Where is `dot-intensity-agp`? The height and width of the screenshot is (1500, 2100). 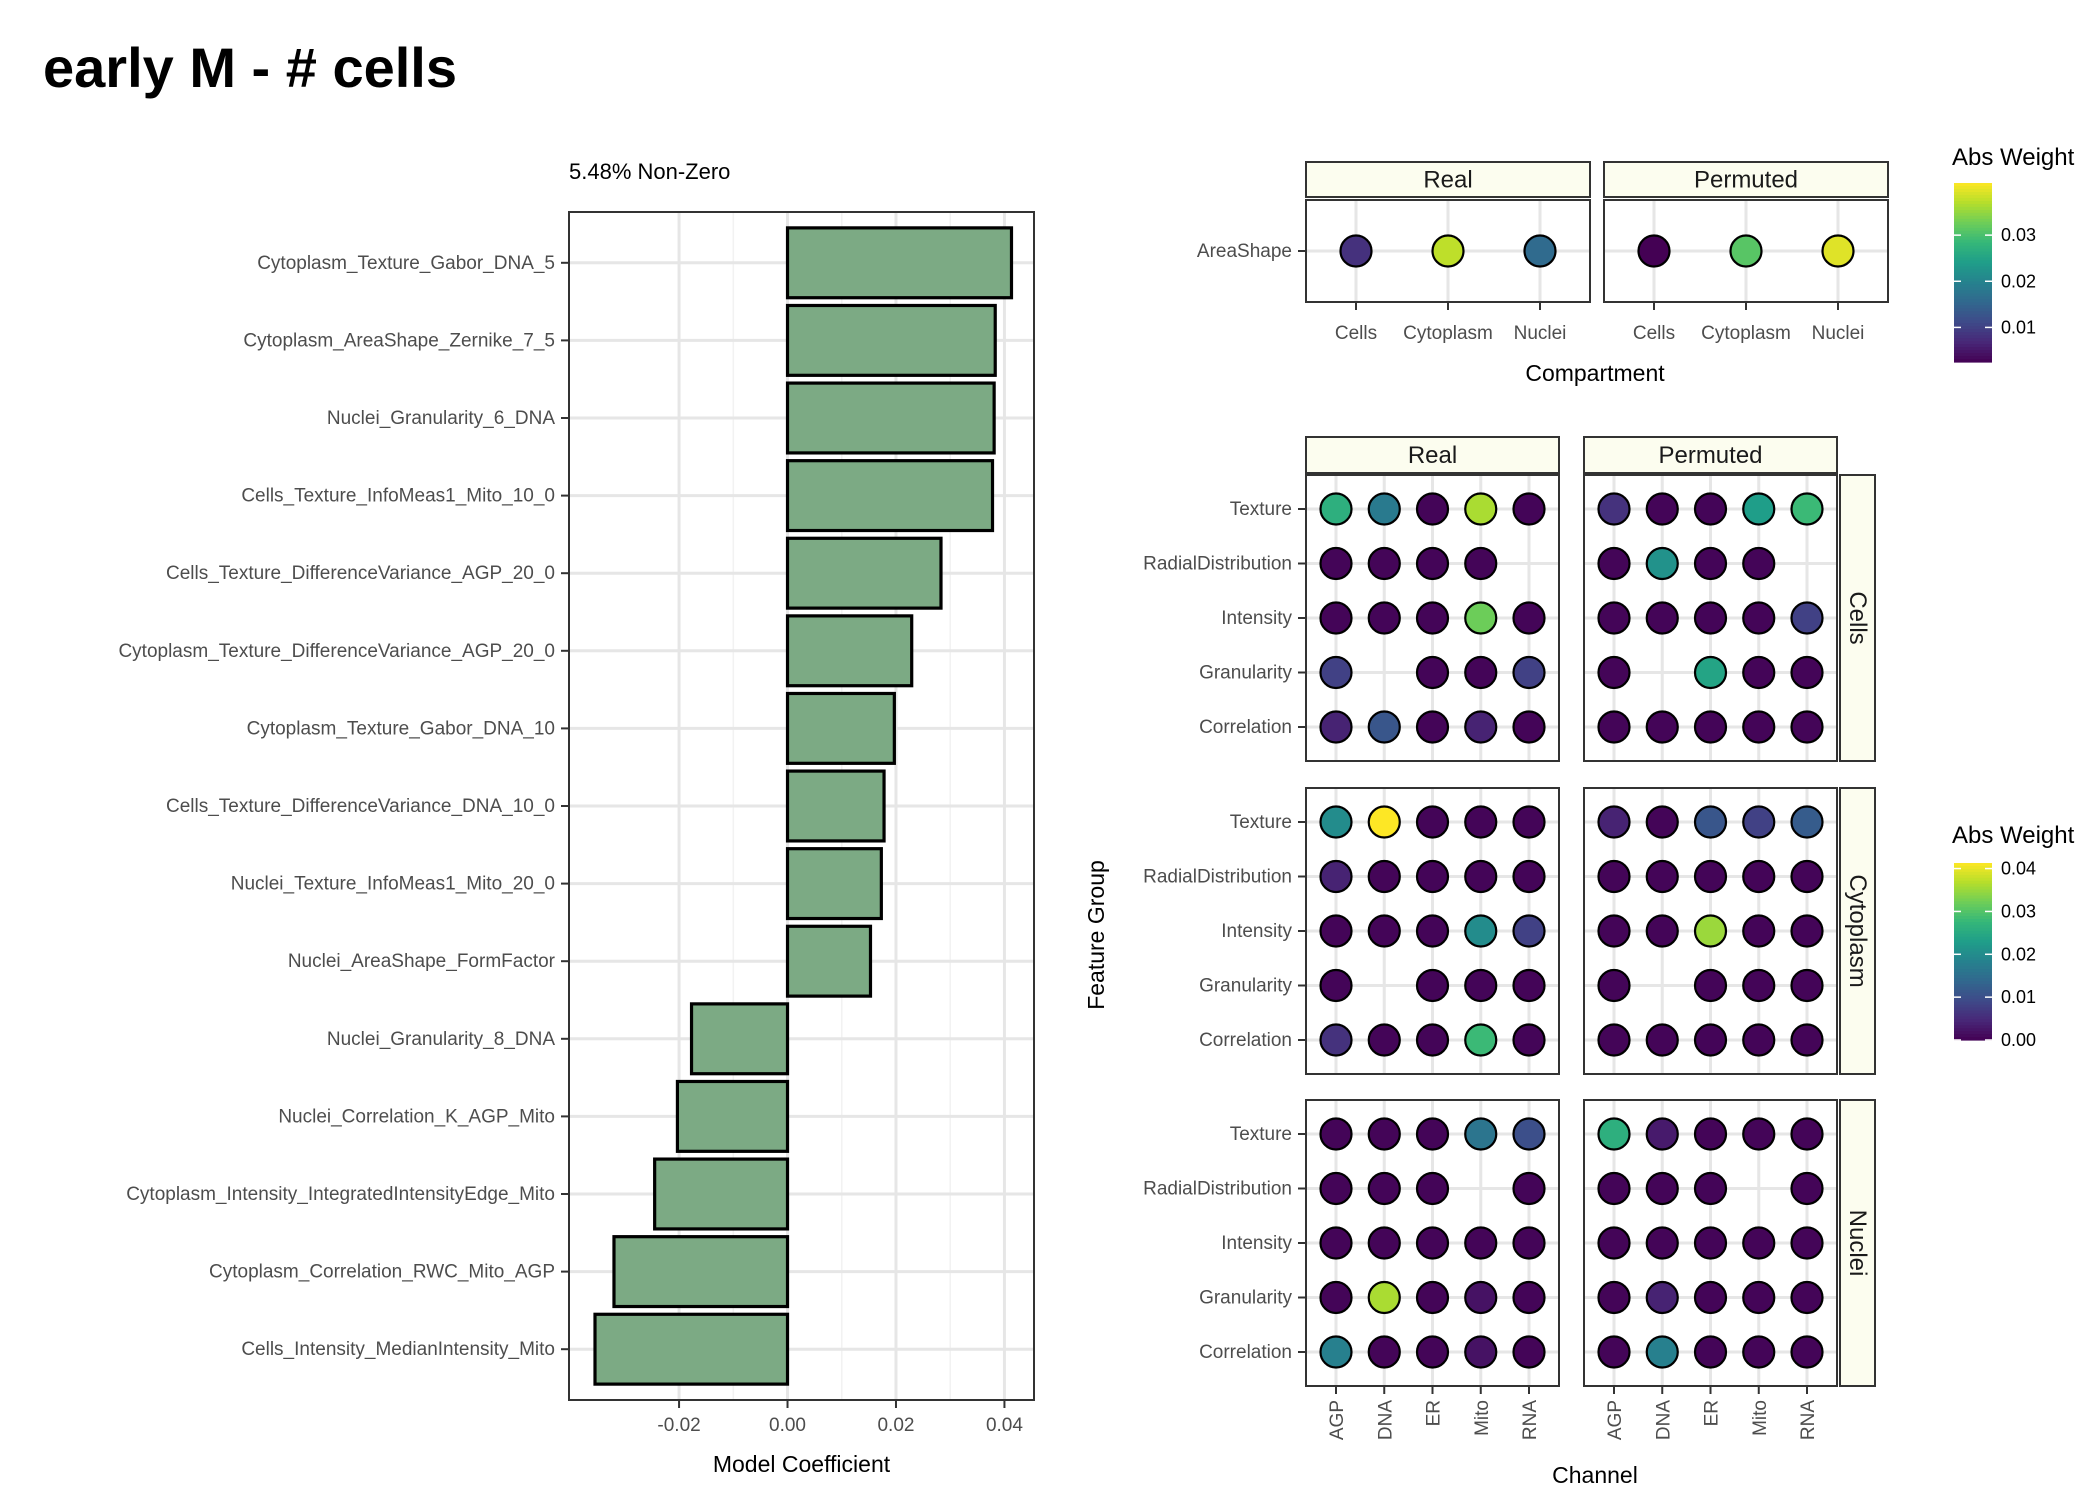 dot-intensity-agp is located at coordinates (1336, 931).